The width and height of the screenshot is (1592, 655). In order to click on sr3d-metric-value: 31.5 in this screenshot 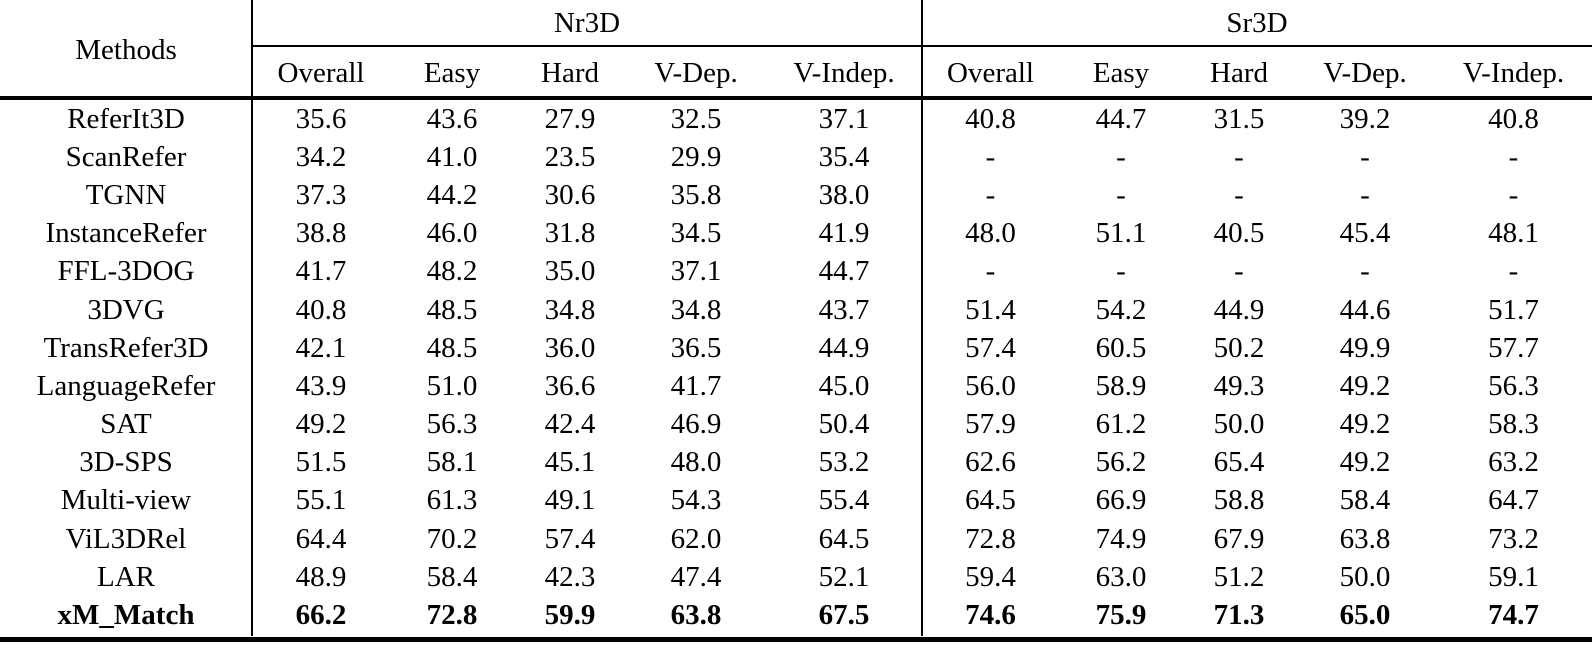, I will do `click(1239, 118)`.